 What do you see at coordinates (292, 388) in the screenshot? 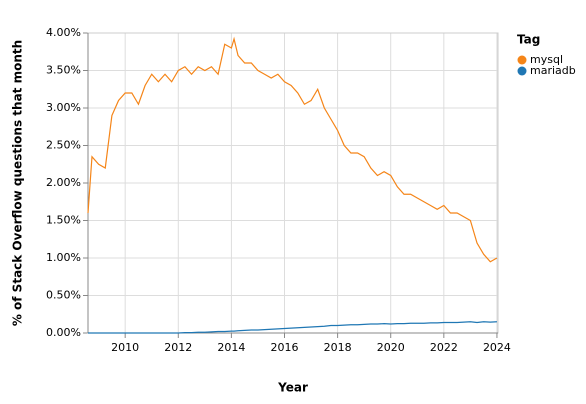
I see `x-axis-title: Year` at bounding box center [292, 388].